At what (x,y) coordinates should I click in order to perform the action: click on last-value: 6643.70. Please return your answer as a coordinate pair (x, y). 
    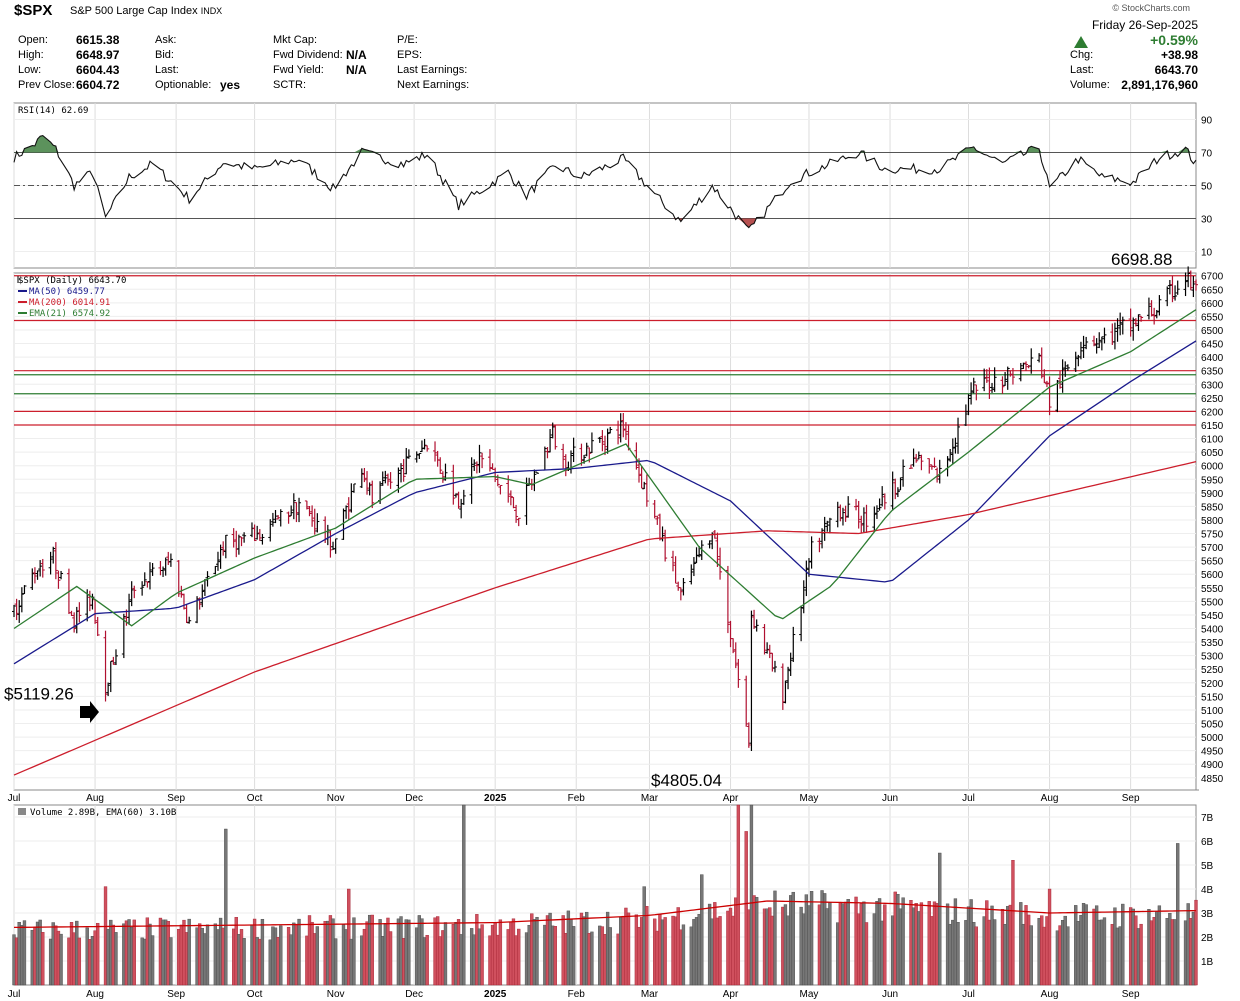
    Looking at the image, I should click on (1176, 70).